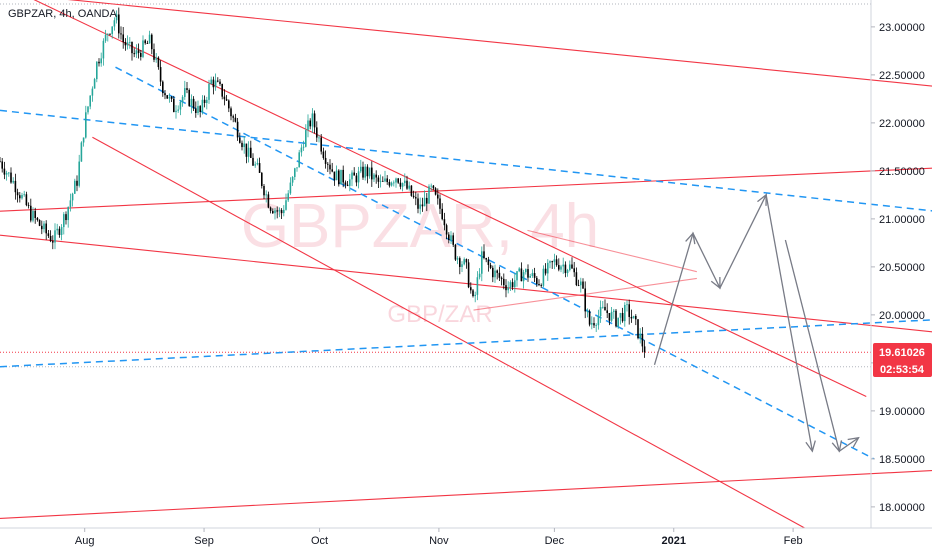 The image size is (932, 550). Describe the element at coordinates (902, 172) in the screenshot. I see `y-tick-label-3: 21.50000` at that location.